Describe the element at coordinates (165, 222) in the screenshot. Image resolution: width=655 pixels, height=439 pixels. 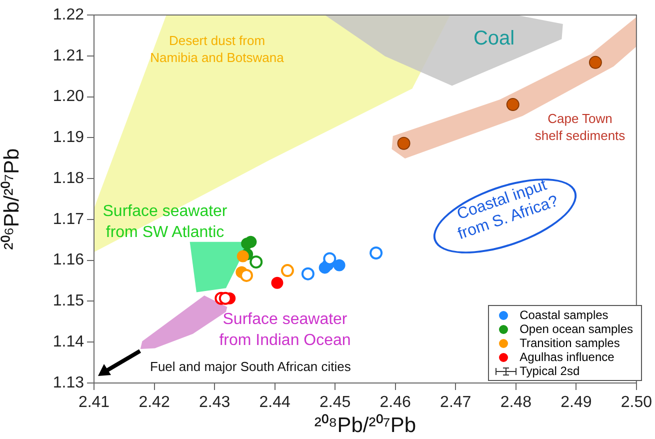
I see `series-label: Surface seawater from SW Atlantic` at that location.